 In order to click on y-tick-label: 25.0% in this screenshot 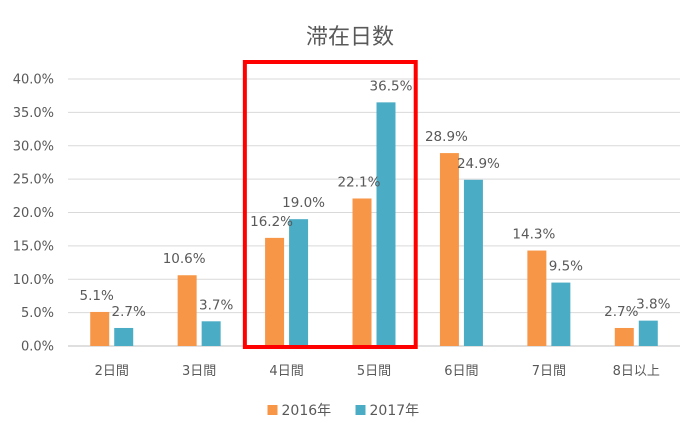, I will do `click(33, 180)`.